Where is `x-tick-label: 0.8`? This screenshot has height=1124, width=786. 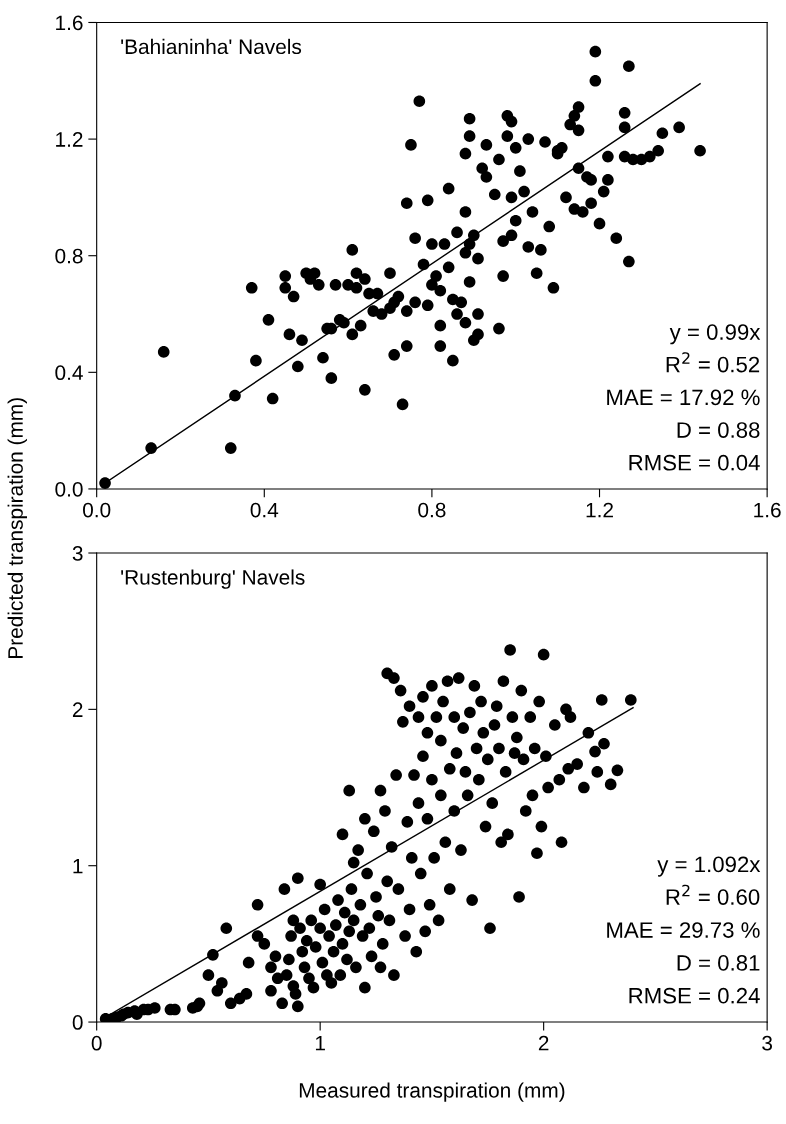 x-tick-label: 0.8 is located at coordinates (432, 510).